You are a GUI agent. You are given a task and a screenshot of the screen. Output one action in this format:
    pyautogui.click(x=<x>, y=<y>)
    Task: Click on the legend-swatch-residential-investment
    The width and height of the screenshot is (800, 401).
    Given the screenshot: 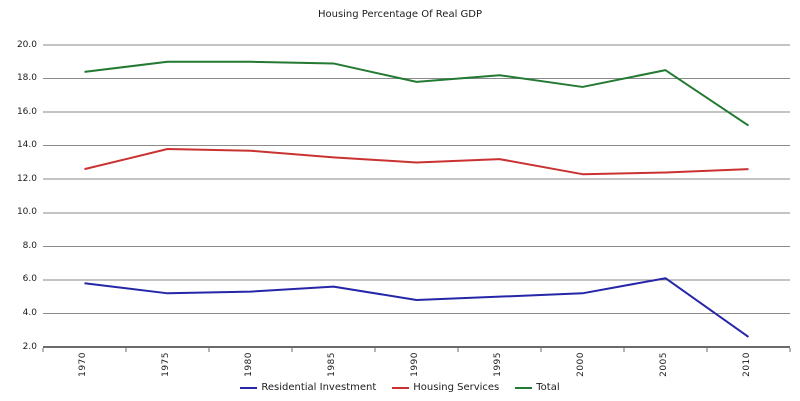 What is the action you would take?
    pyautogui.click(x=249, y=387)
    